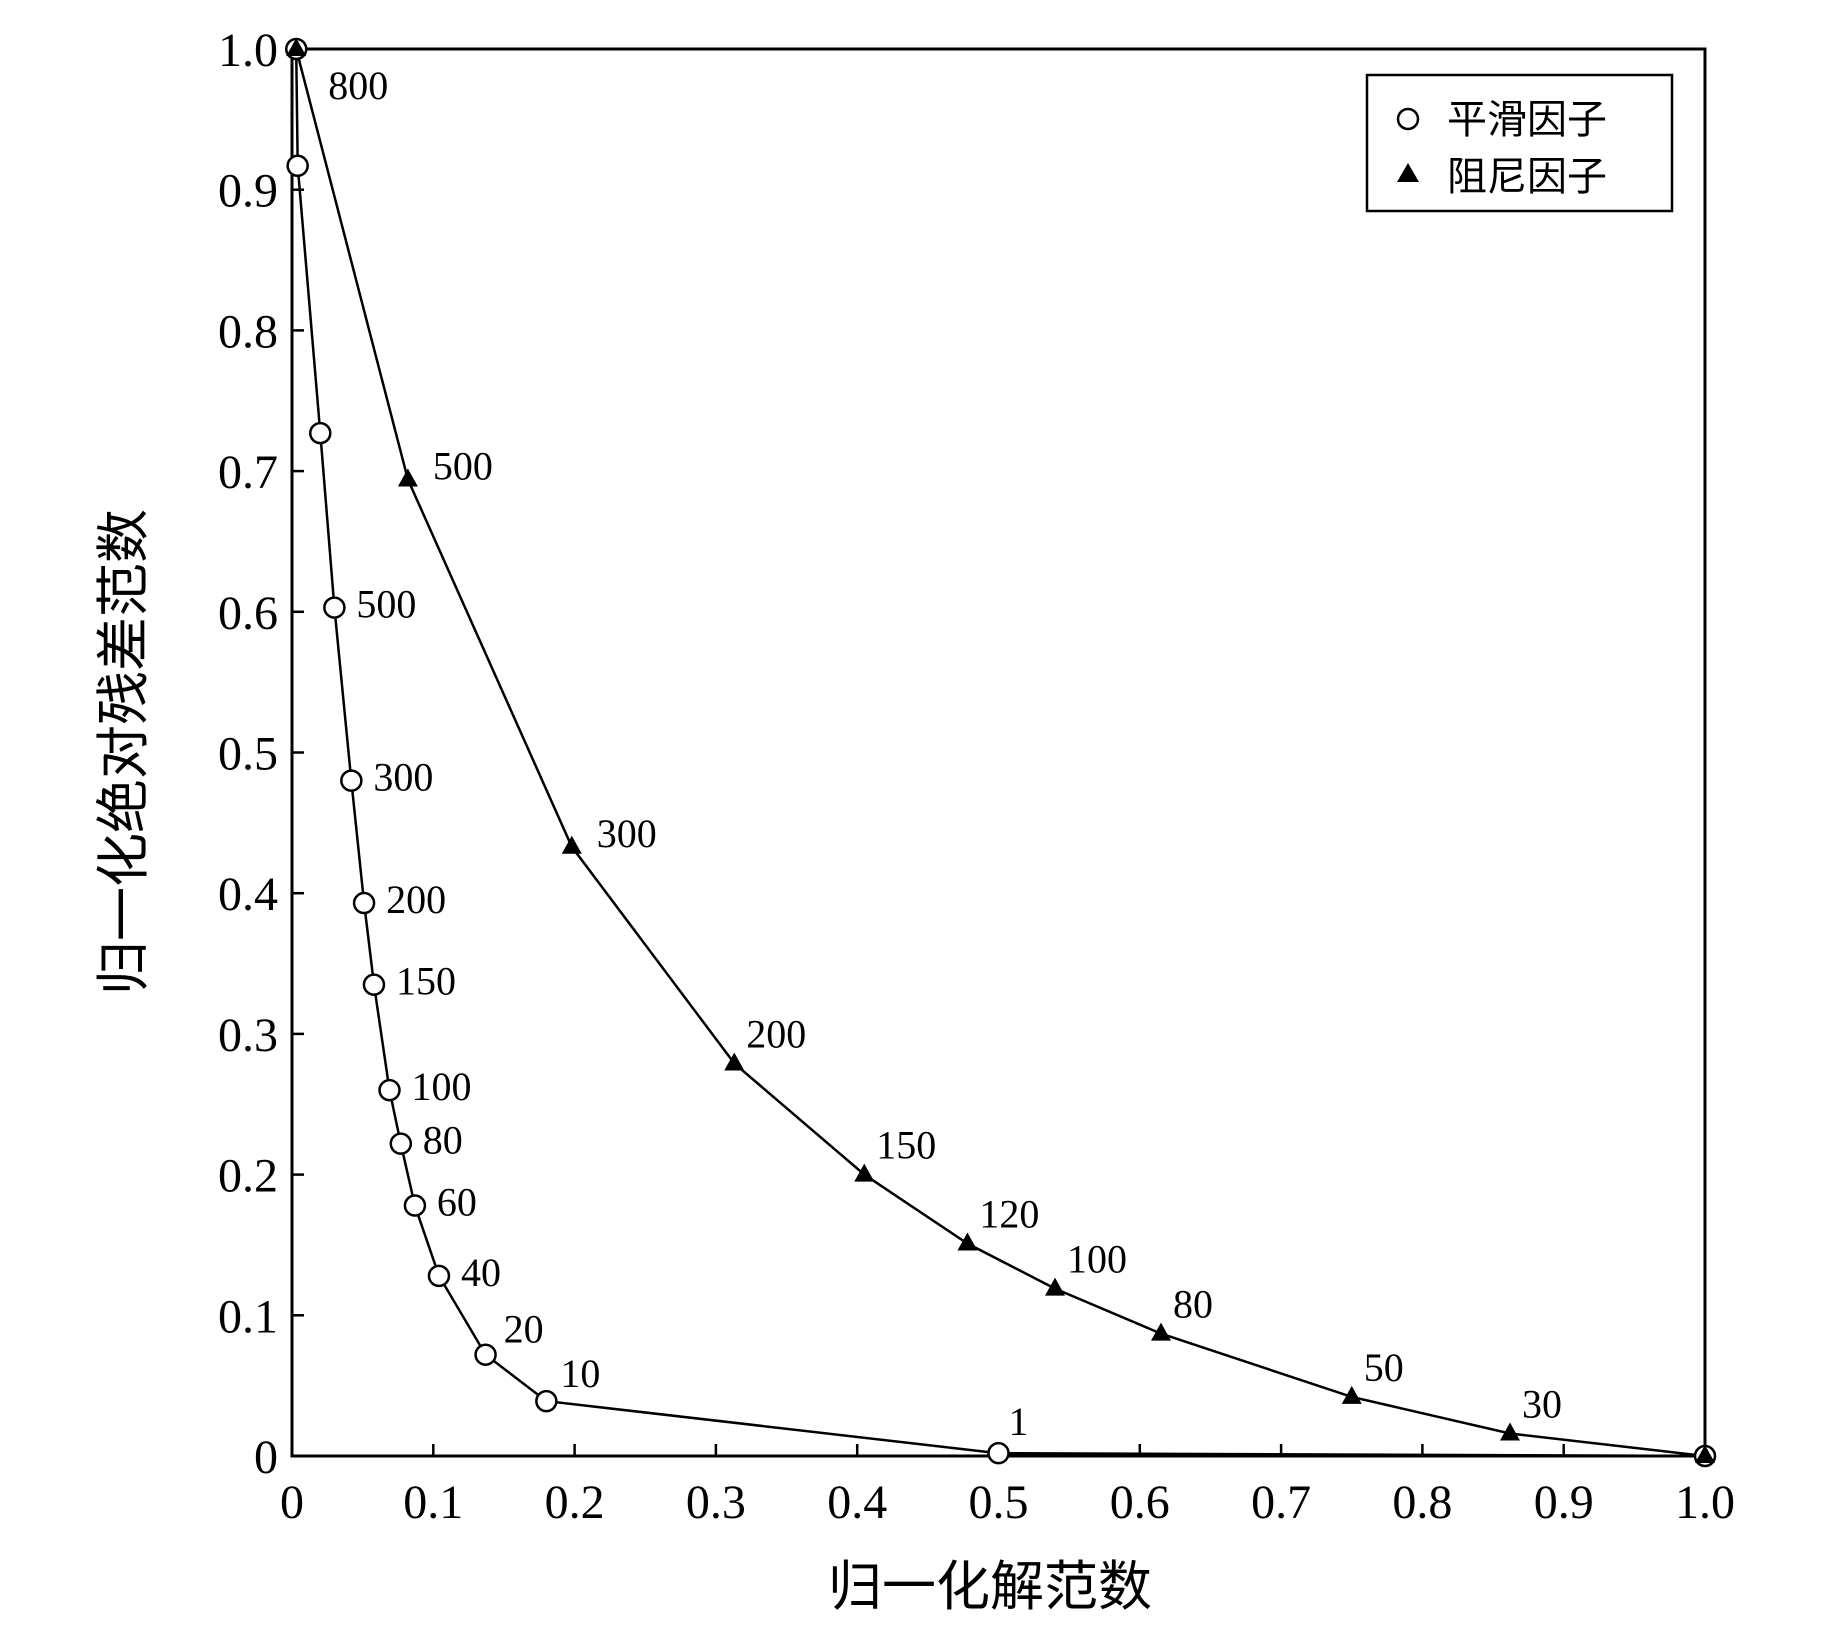 Image resolution: width=1843 pixels, height=1630 pixels. What do you see at coordinates (441, 1086) in the screenshot?
I see `smoothing-point-label: 100` at bounding box center [441, 1086].